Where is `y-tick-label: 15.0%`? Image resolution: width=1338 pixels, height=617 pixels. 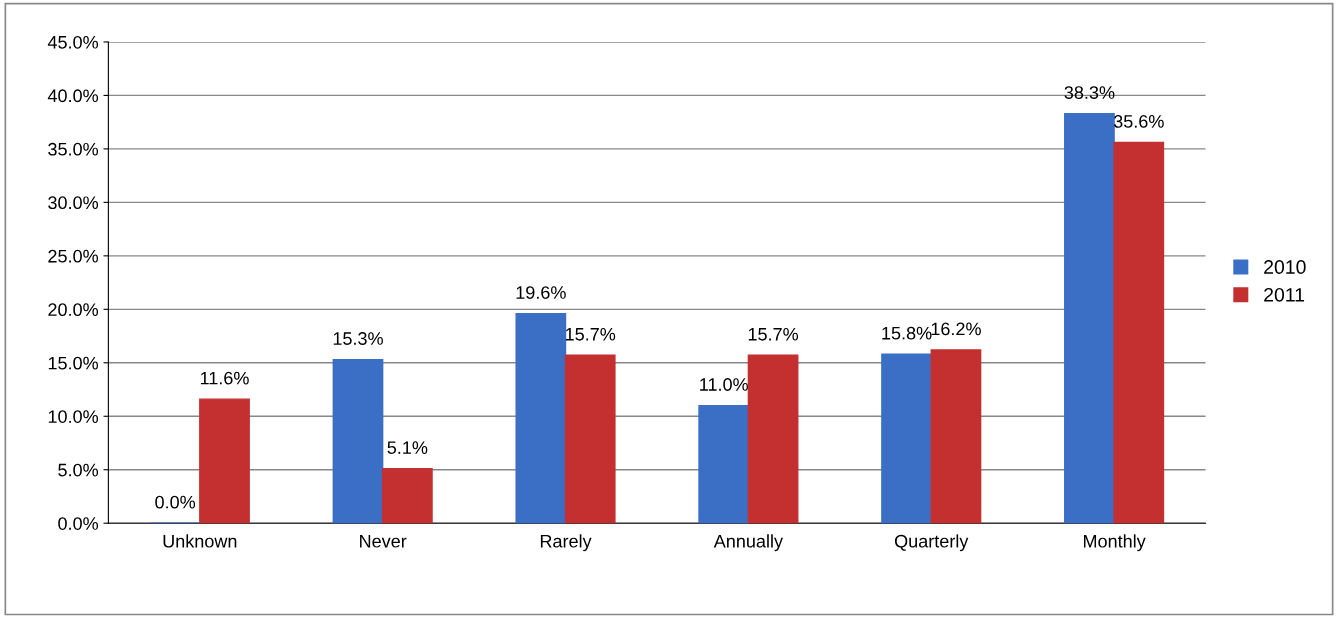
y-tick-label: 15.0% is located at coordinates (73, 363).